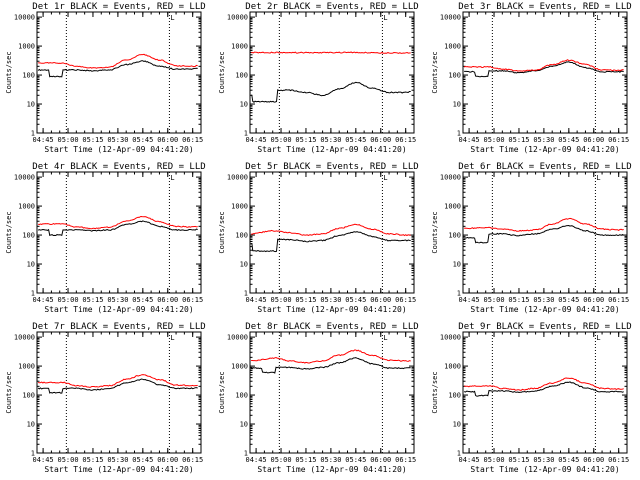  What do you see at coordinates (544, 7) in the screenshot?
I see `panel-title: Det 3r BLACK = Events, RED = LLD` at bounding box center [544, 7].